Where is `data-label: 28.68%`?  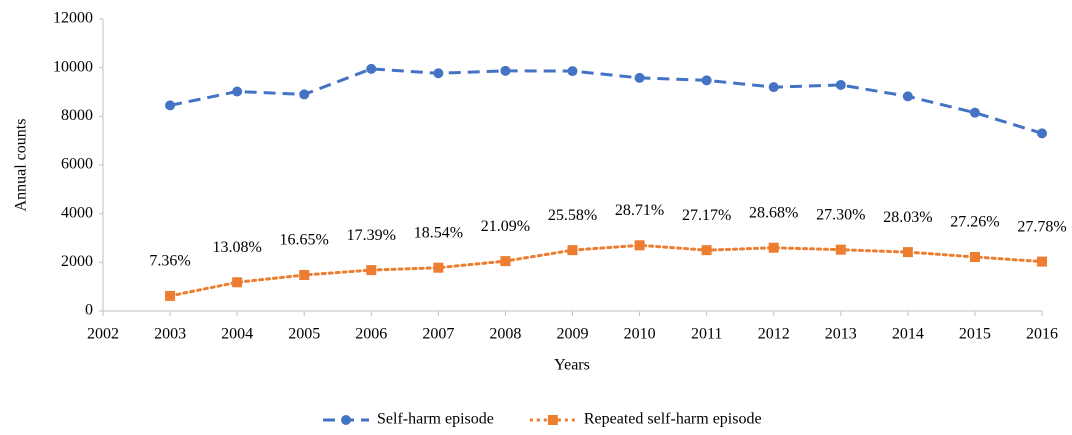 data-label: 28.68% is located at coordinates (773, 212).